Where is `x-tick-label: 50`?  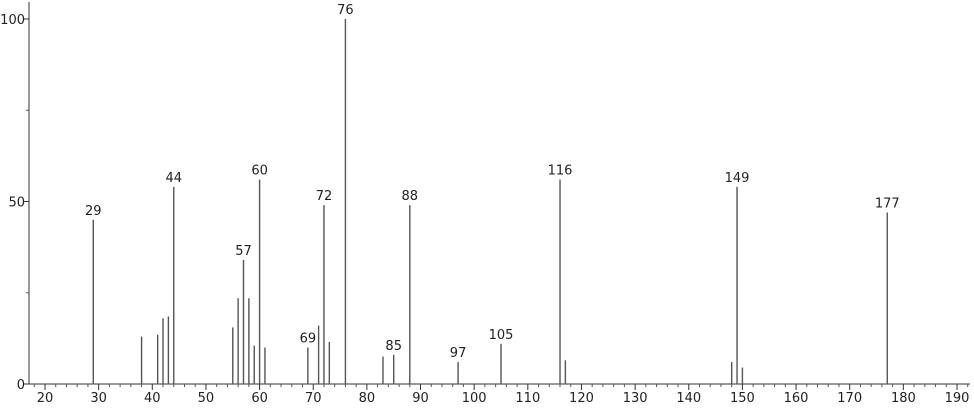 x-tick-label: 50 is located at coordinates (206, 398).